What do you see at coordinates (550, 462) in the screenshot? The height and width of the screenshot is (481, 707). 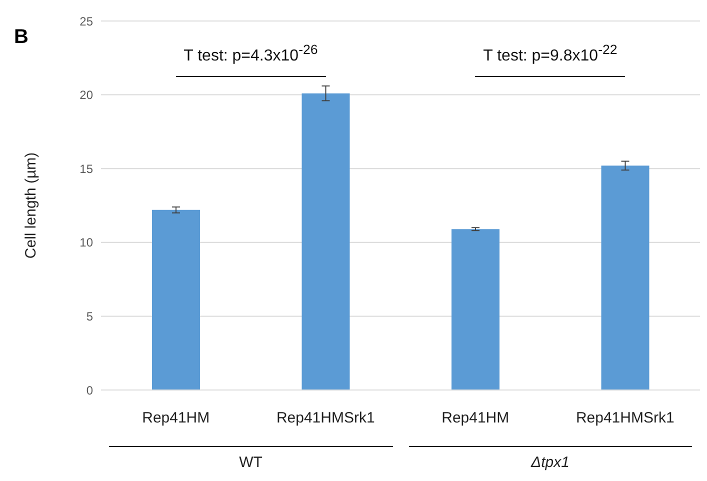 I see `text: Δtpx1` at bounding box center [550, 462].